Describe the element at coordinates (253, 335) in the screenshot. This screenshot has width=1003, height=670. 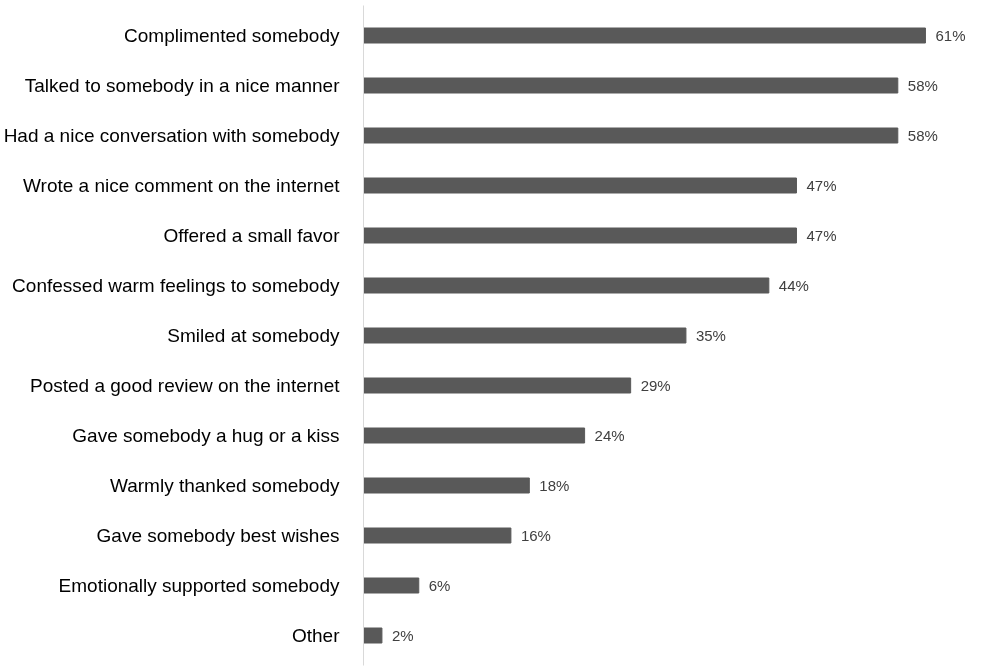
I see `y-tick-label: Smiled at somebody` at that location.